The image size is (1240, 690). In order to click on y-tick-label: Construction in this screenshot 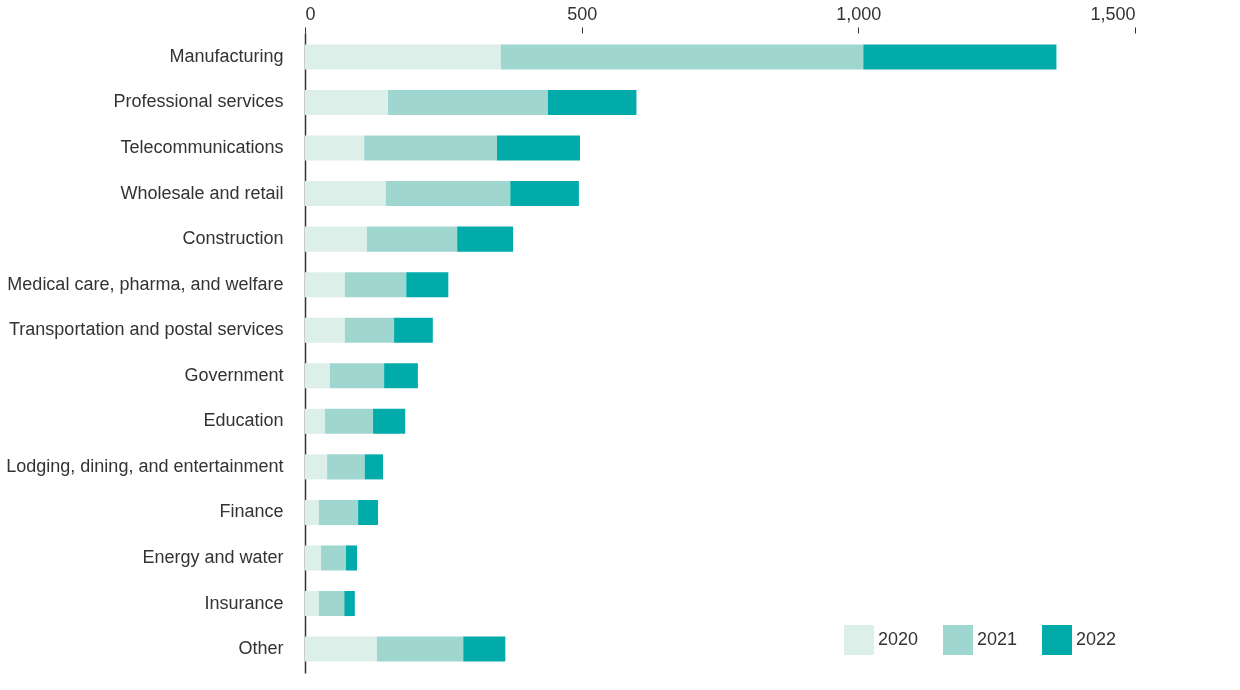, I will do `click(233, 238)`.